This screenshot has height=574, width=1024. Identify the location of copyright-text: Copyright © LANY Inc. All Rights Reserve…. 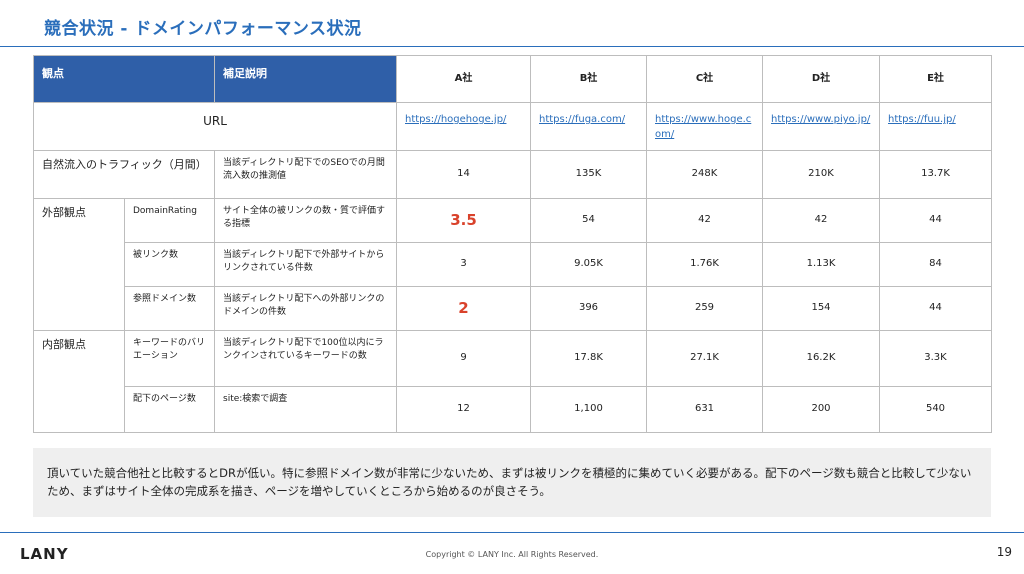
(512, 554).